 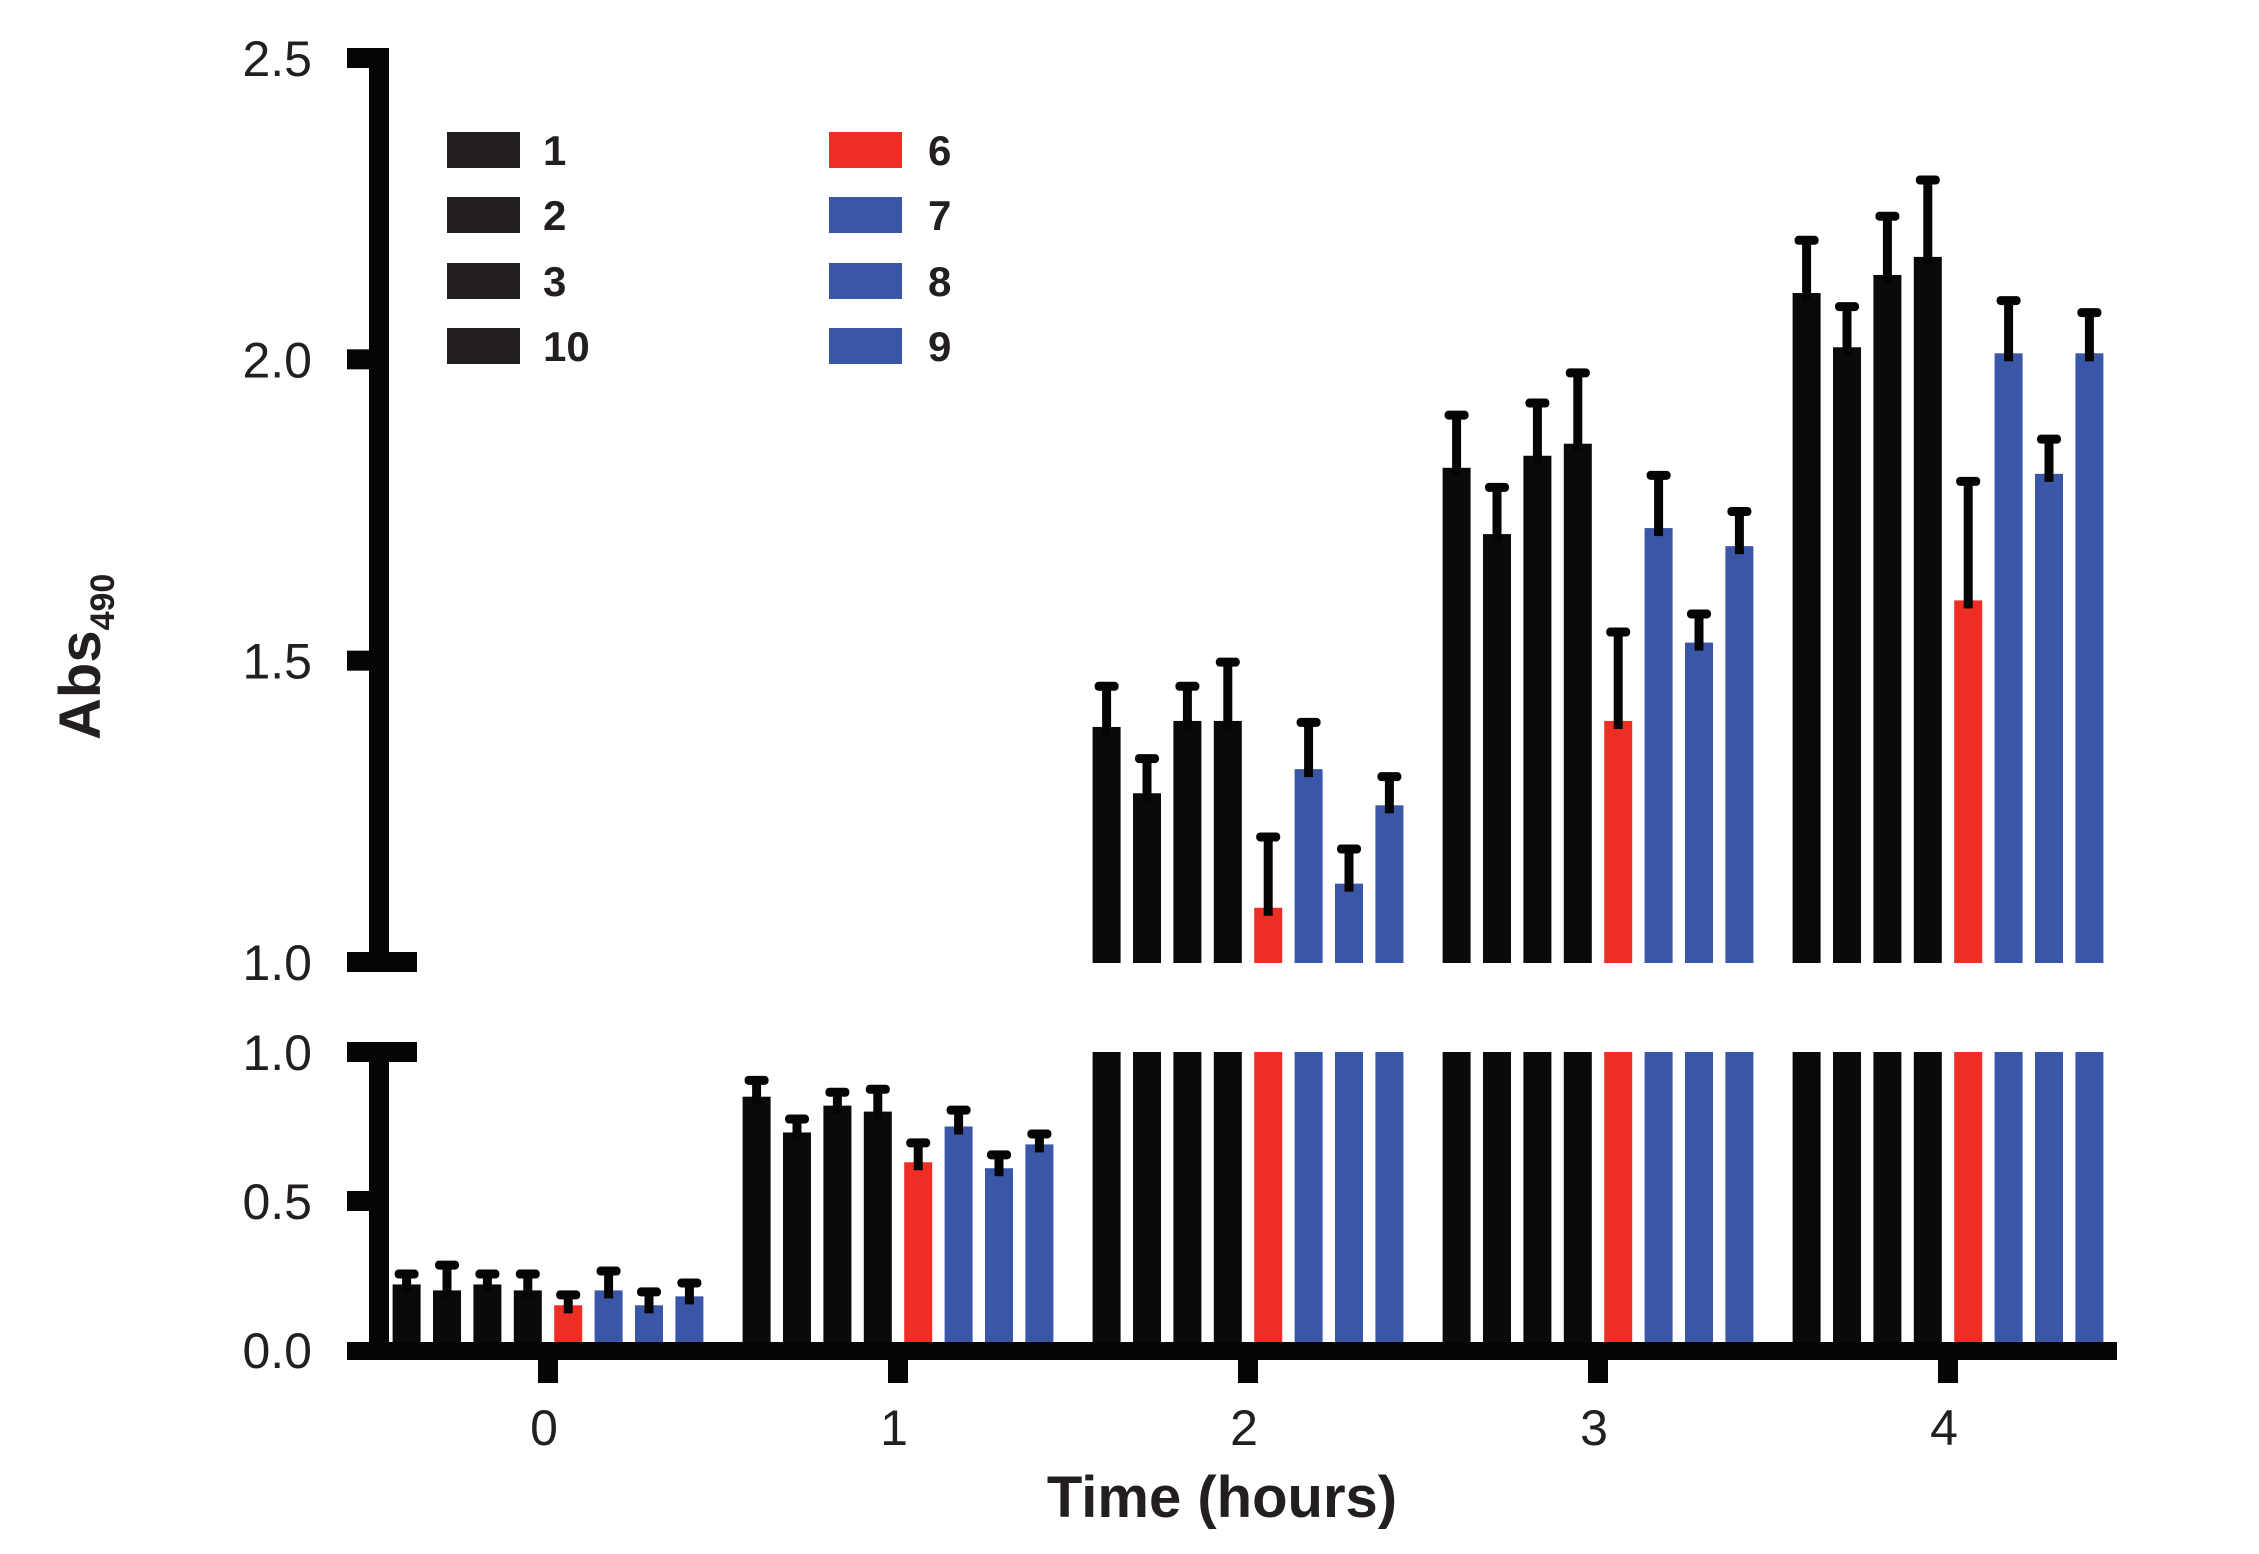 I want to click on error-cap-series-9-t2, so click(x=1389, y=777).